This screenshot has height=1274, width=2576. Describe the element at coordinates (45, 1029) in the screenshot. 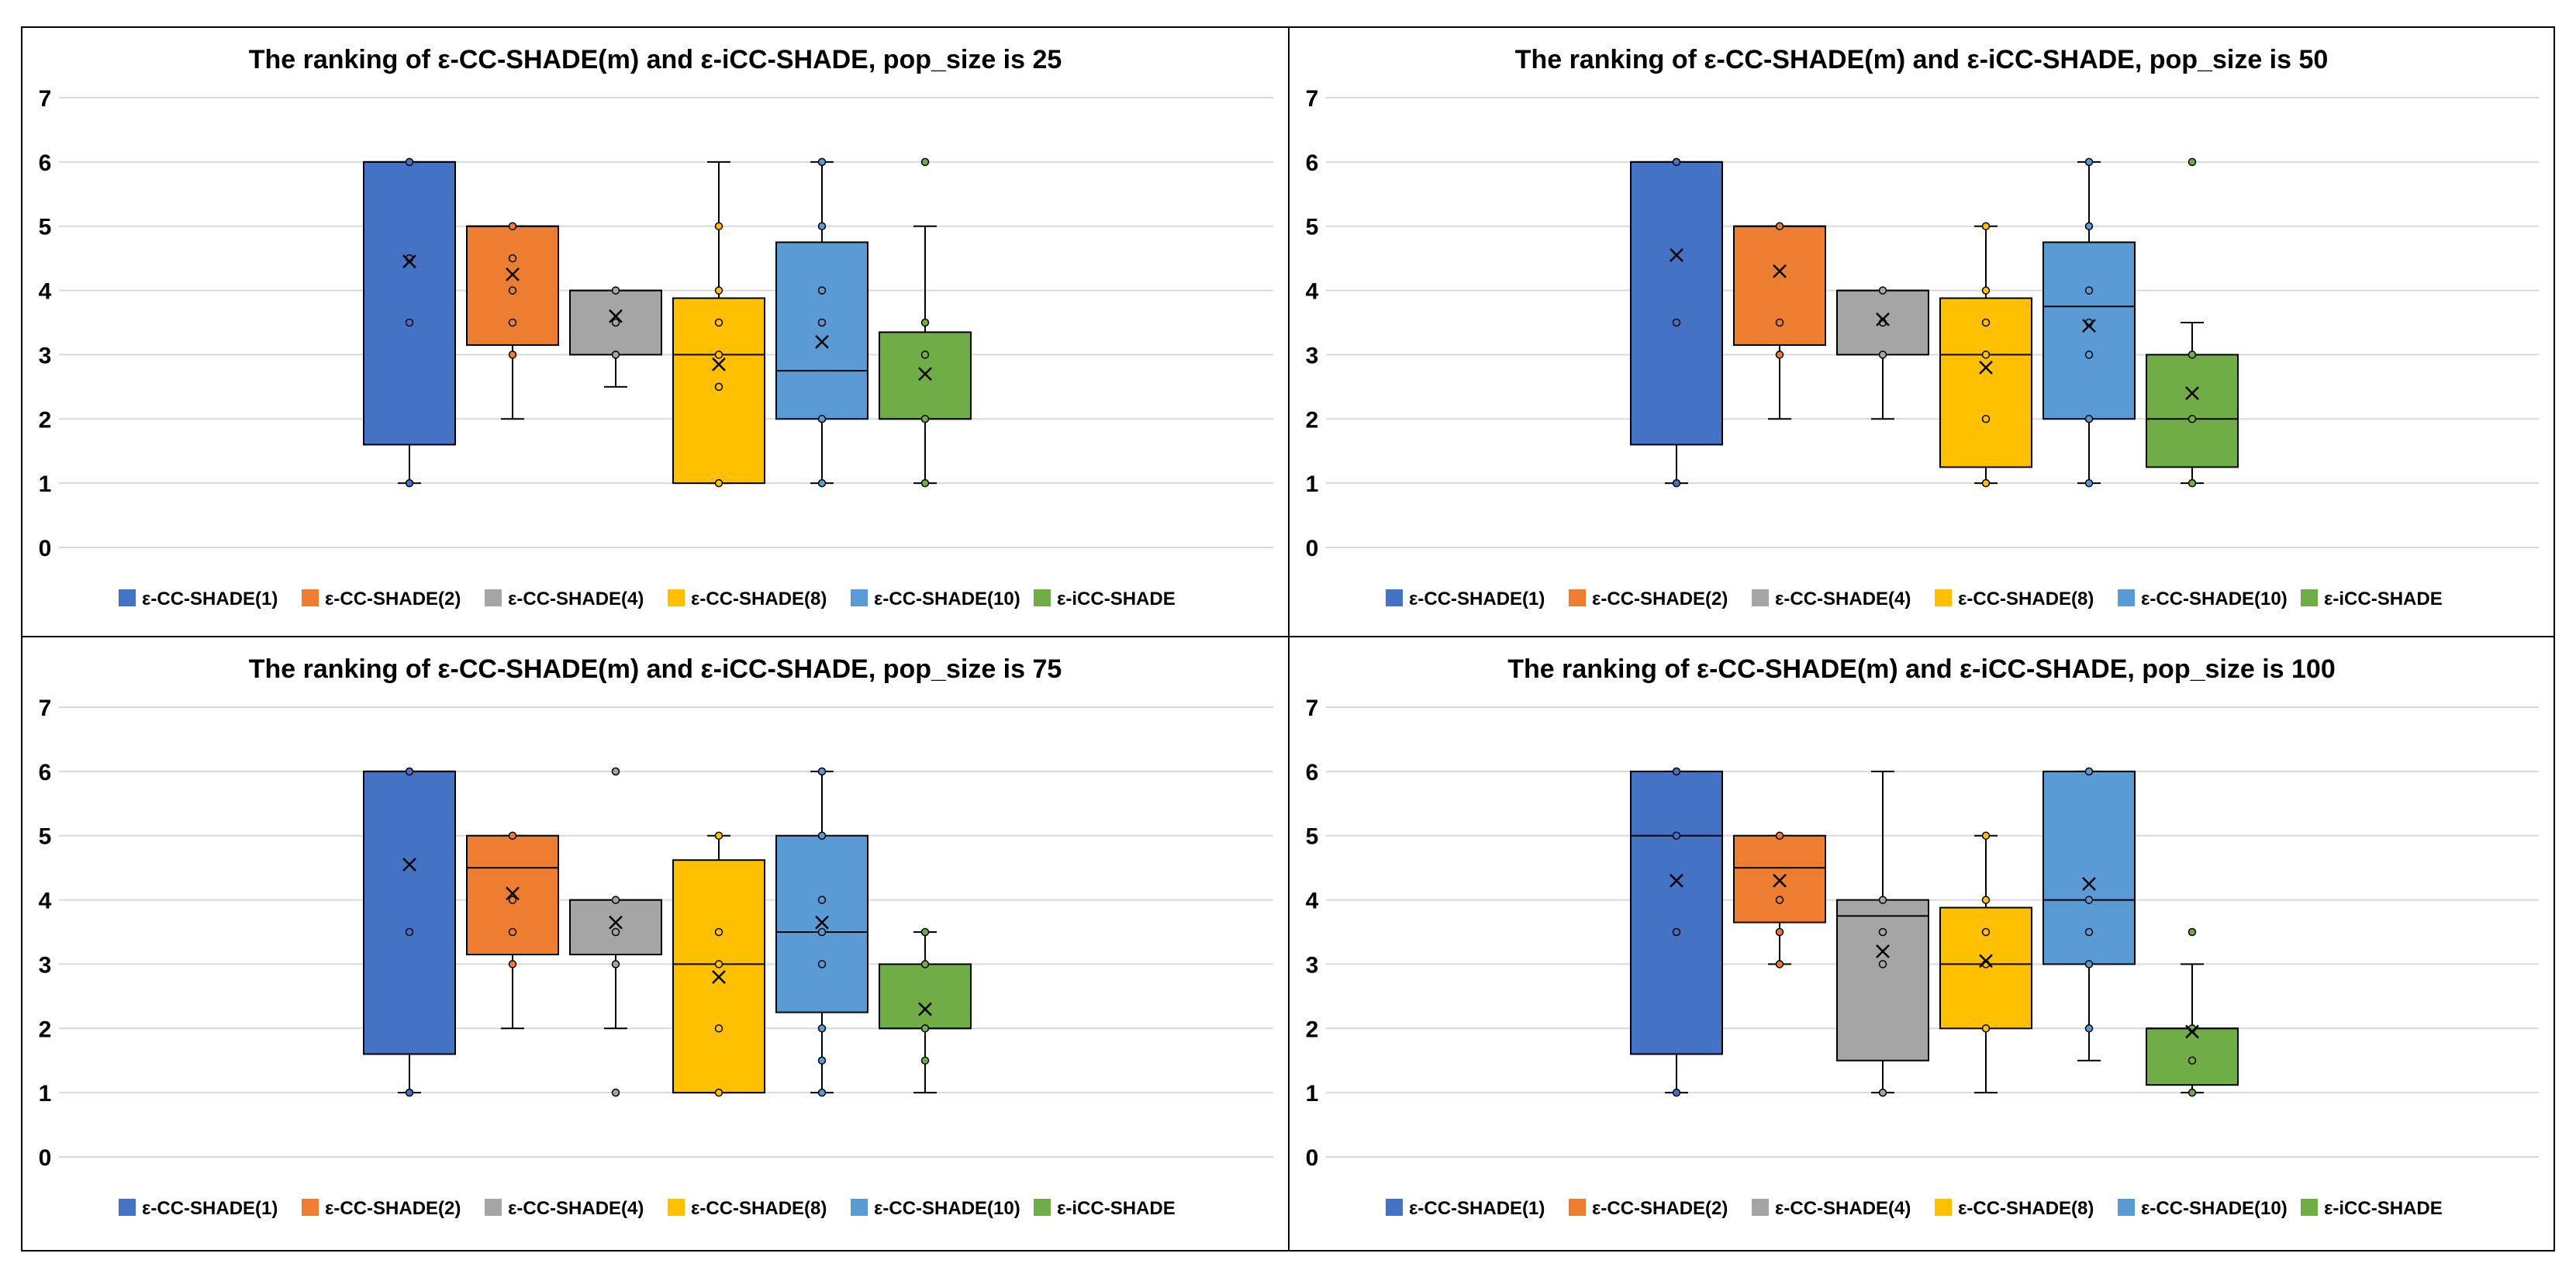

I see `y-tick-label: 2` at that location.